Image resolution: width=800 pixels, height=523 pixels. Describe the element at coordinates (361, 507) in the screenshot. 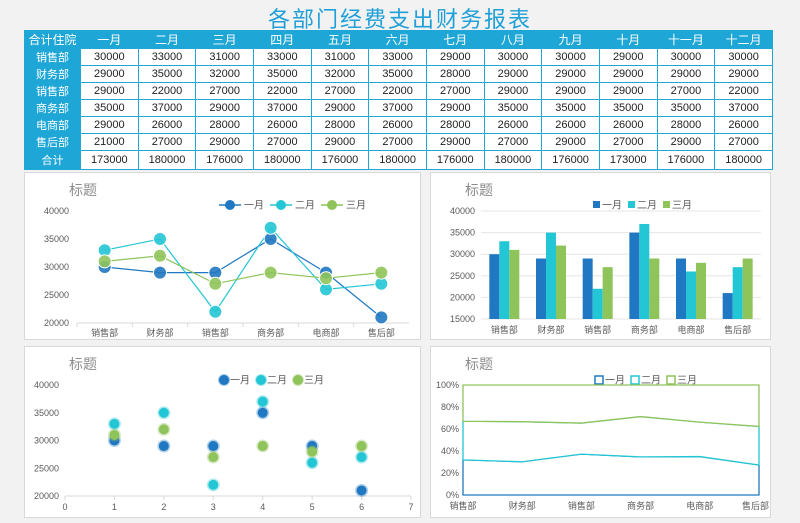

I see `x-tick-label: 6` at that location.